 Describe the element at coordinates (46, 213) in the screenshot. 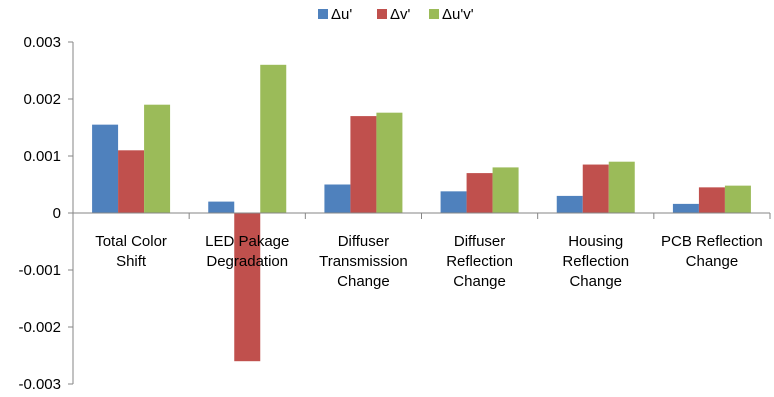

I see `y-axis: 0.003 0.002 0.001 0 -0.001 -0.002 -0.003` at that location.